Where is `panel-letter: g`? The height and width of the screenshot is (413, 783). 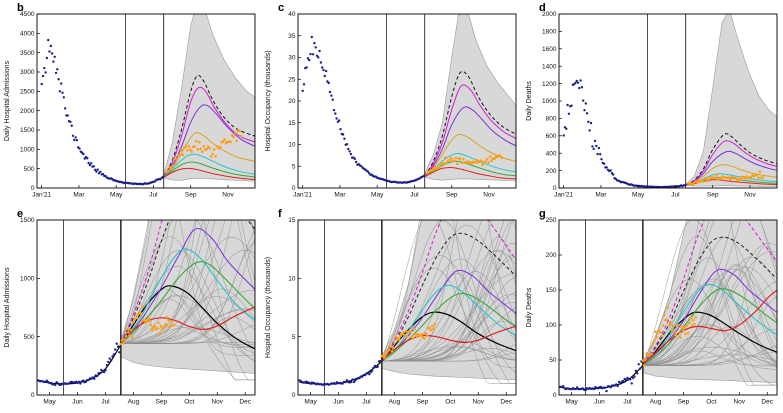 panel-letter: g is located at coordinates (542, 214).